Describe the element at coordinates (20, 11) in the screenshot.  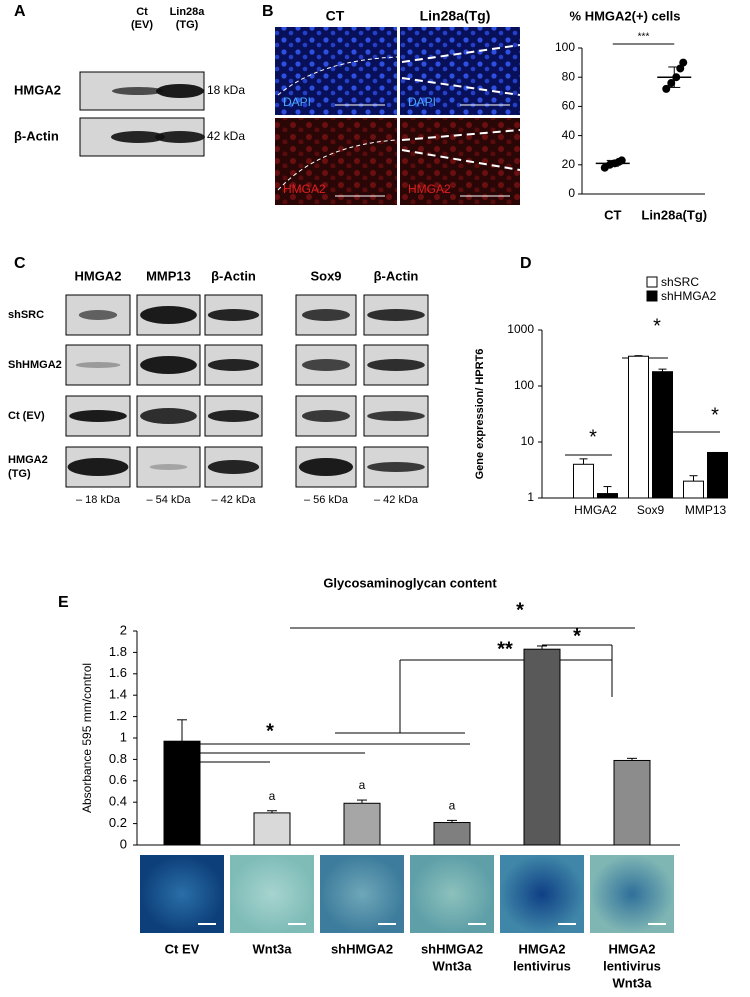
I see `panel-label: A` at that location.